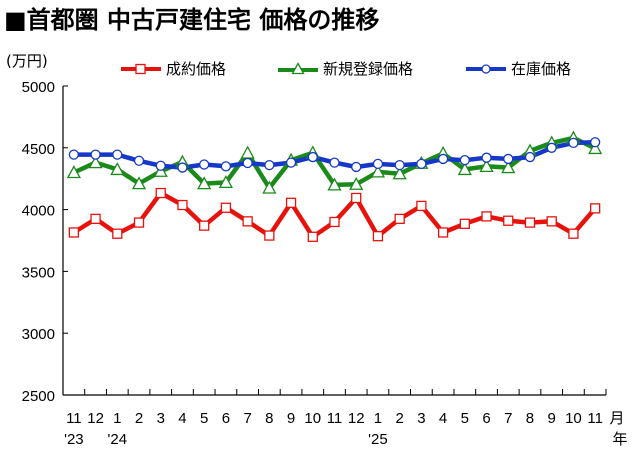  Describe the element at coordinates (118, 439) in the screenshot. I see `year-label: '24` at that location.